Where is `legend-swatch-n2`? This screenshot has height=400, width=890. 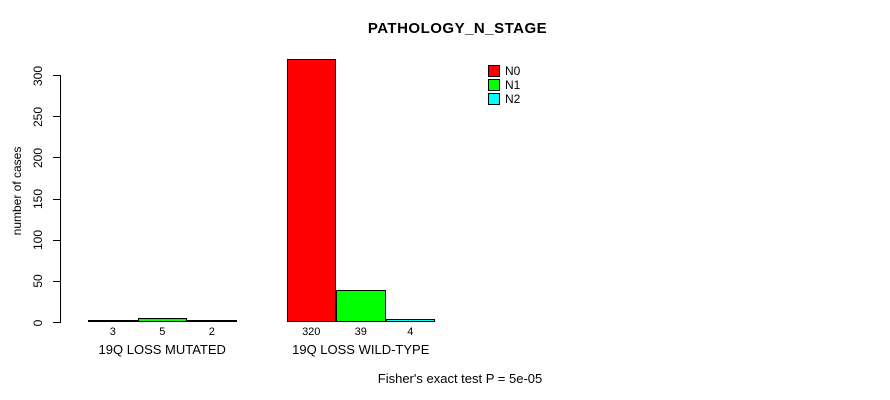 legend-swatch-n2 is located at coordinates (494, 99).